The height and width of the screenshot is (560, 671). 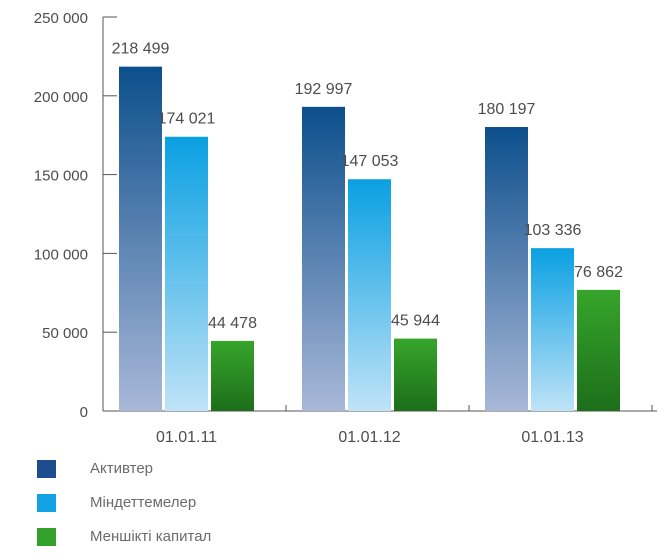 What do you see at coordinates (65, 333) in the screenshot?
I see `y-tick-label: 50 000` at bounding box center [65, 333].